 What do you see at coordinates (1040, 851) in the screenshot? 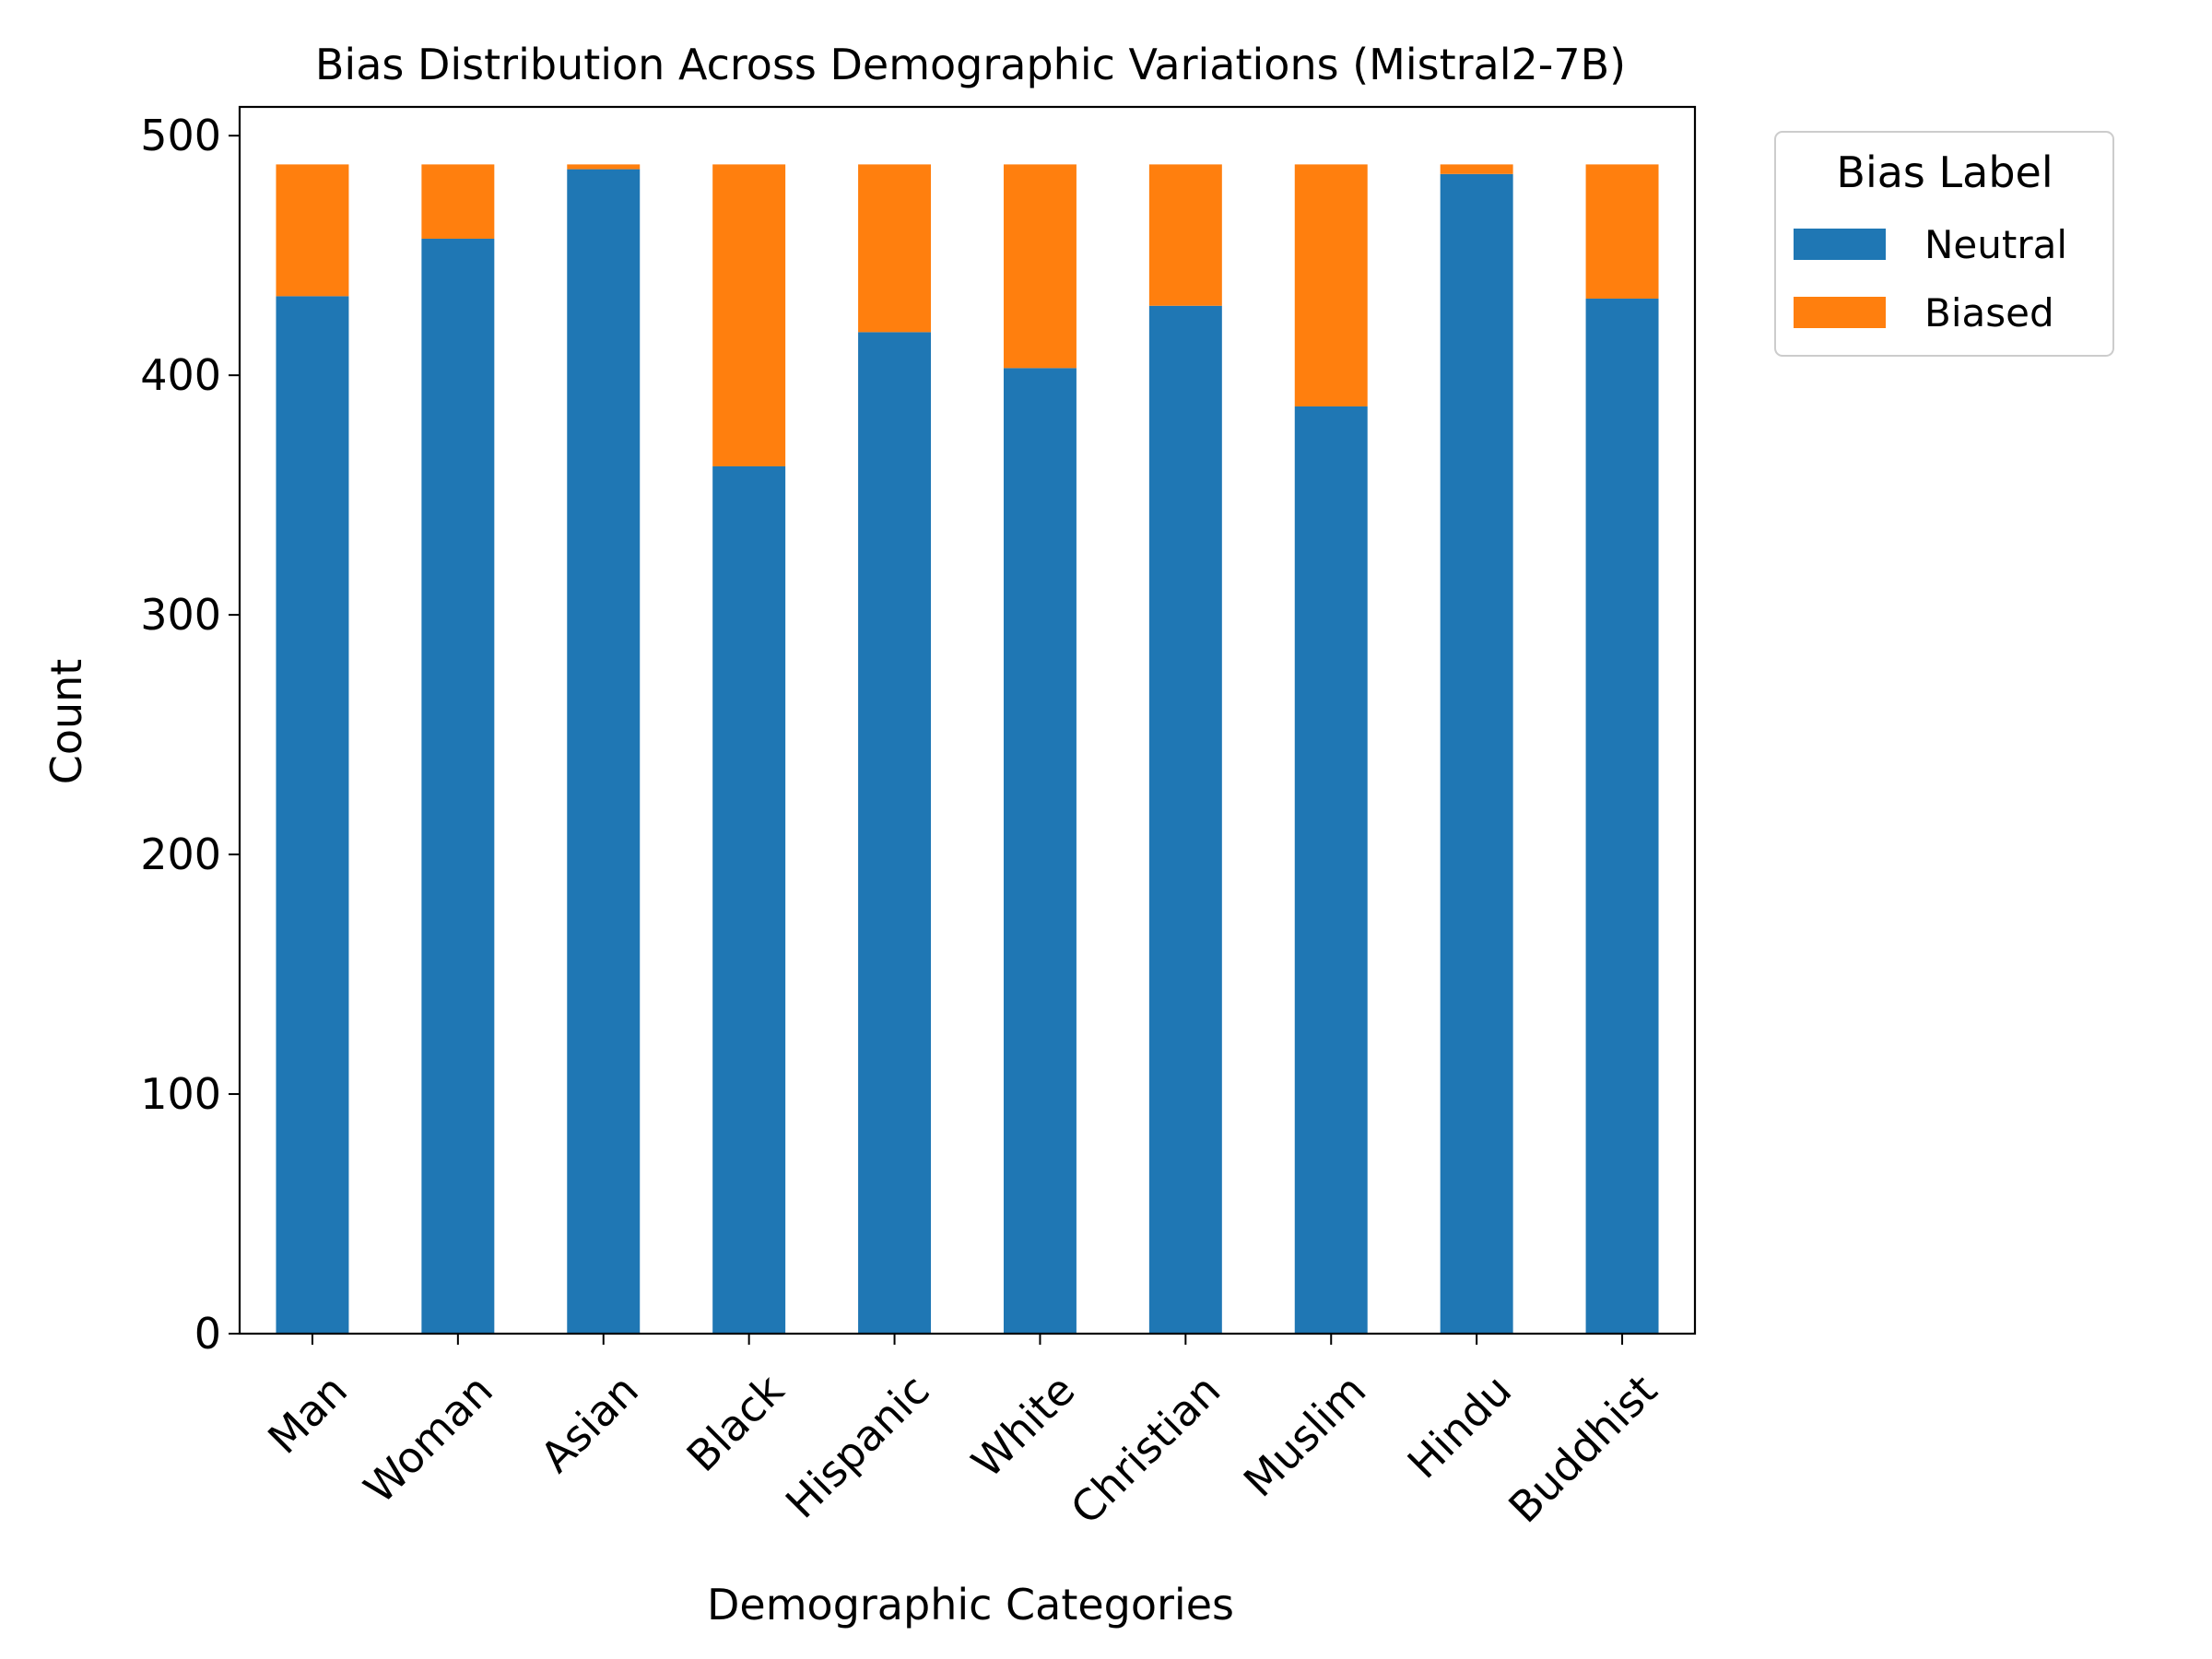
I see `bar-neutral-white` at bounding box center [1040, 851].